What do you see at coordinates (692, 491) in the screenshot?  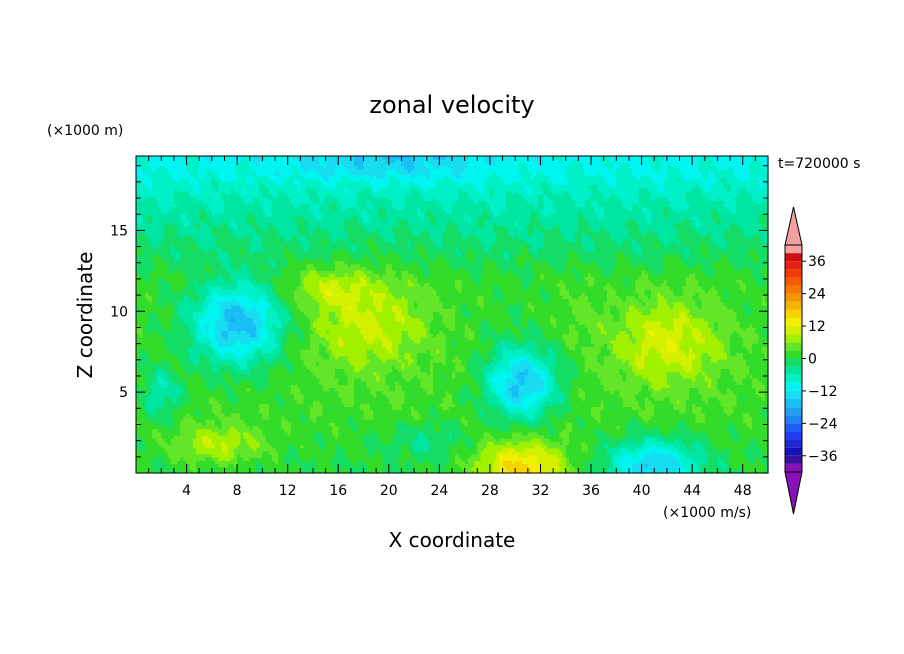 I see `x-tick-label: 44` at bounding box center [692, 491].